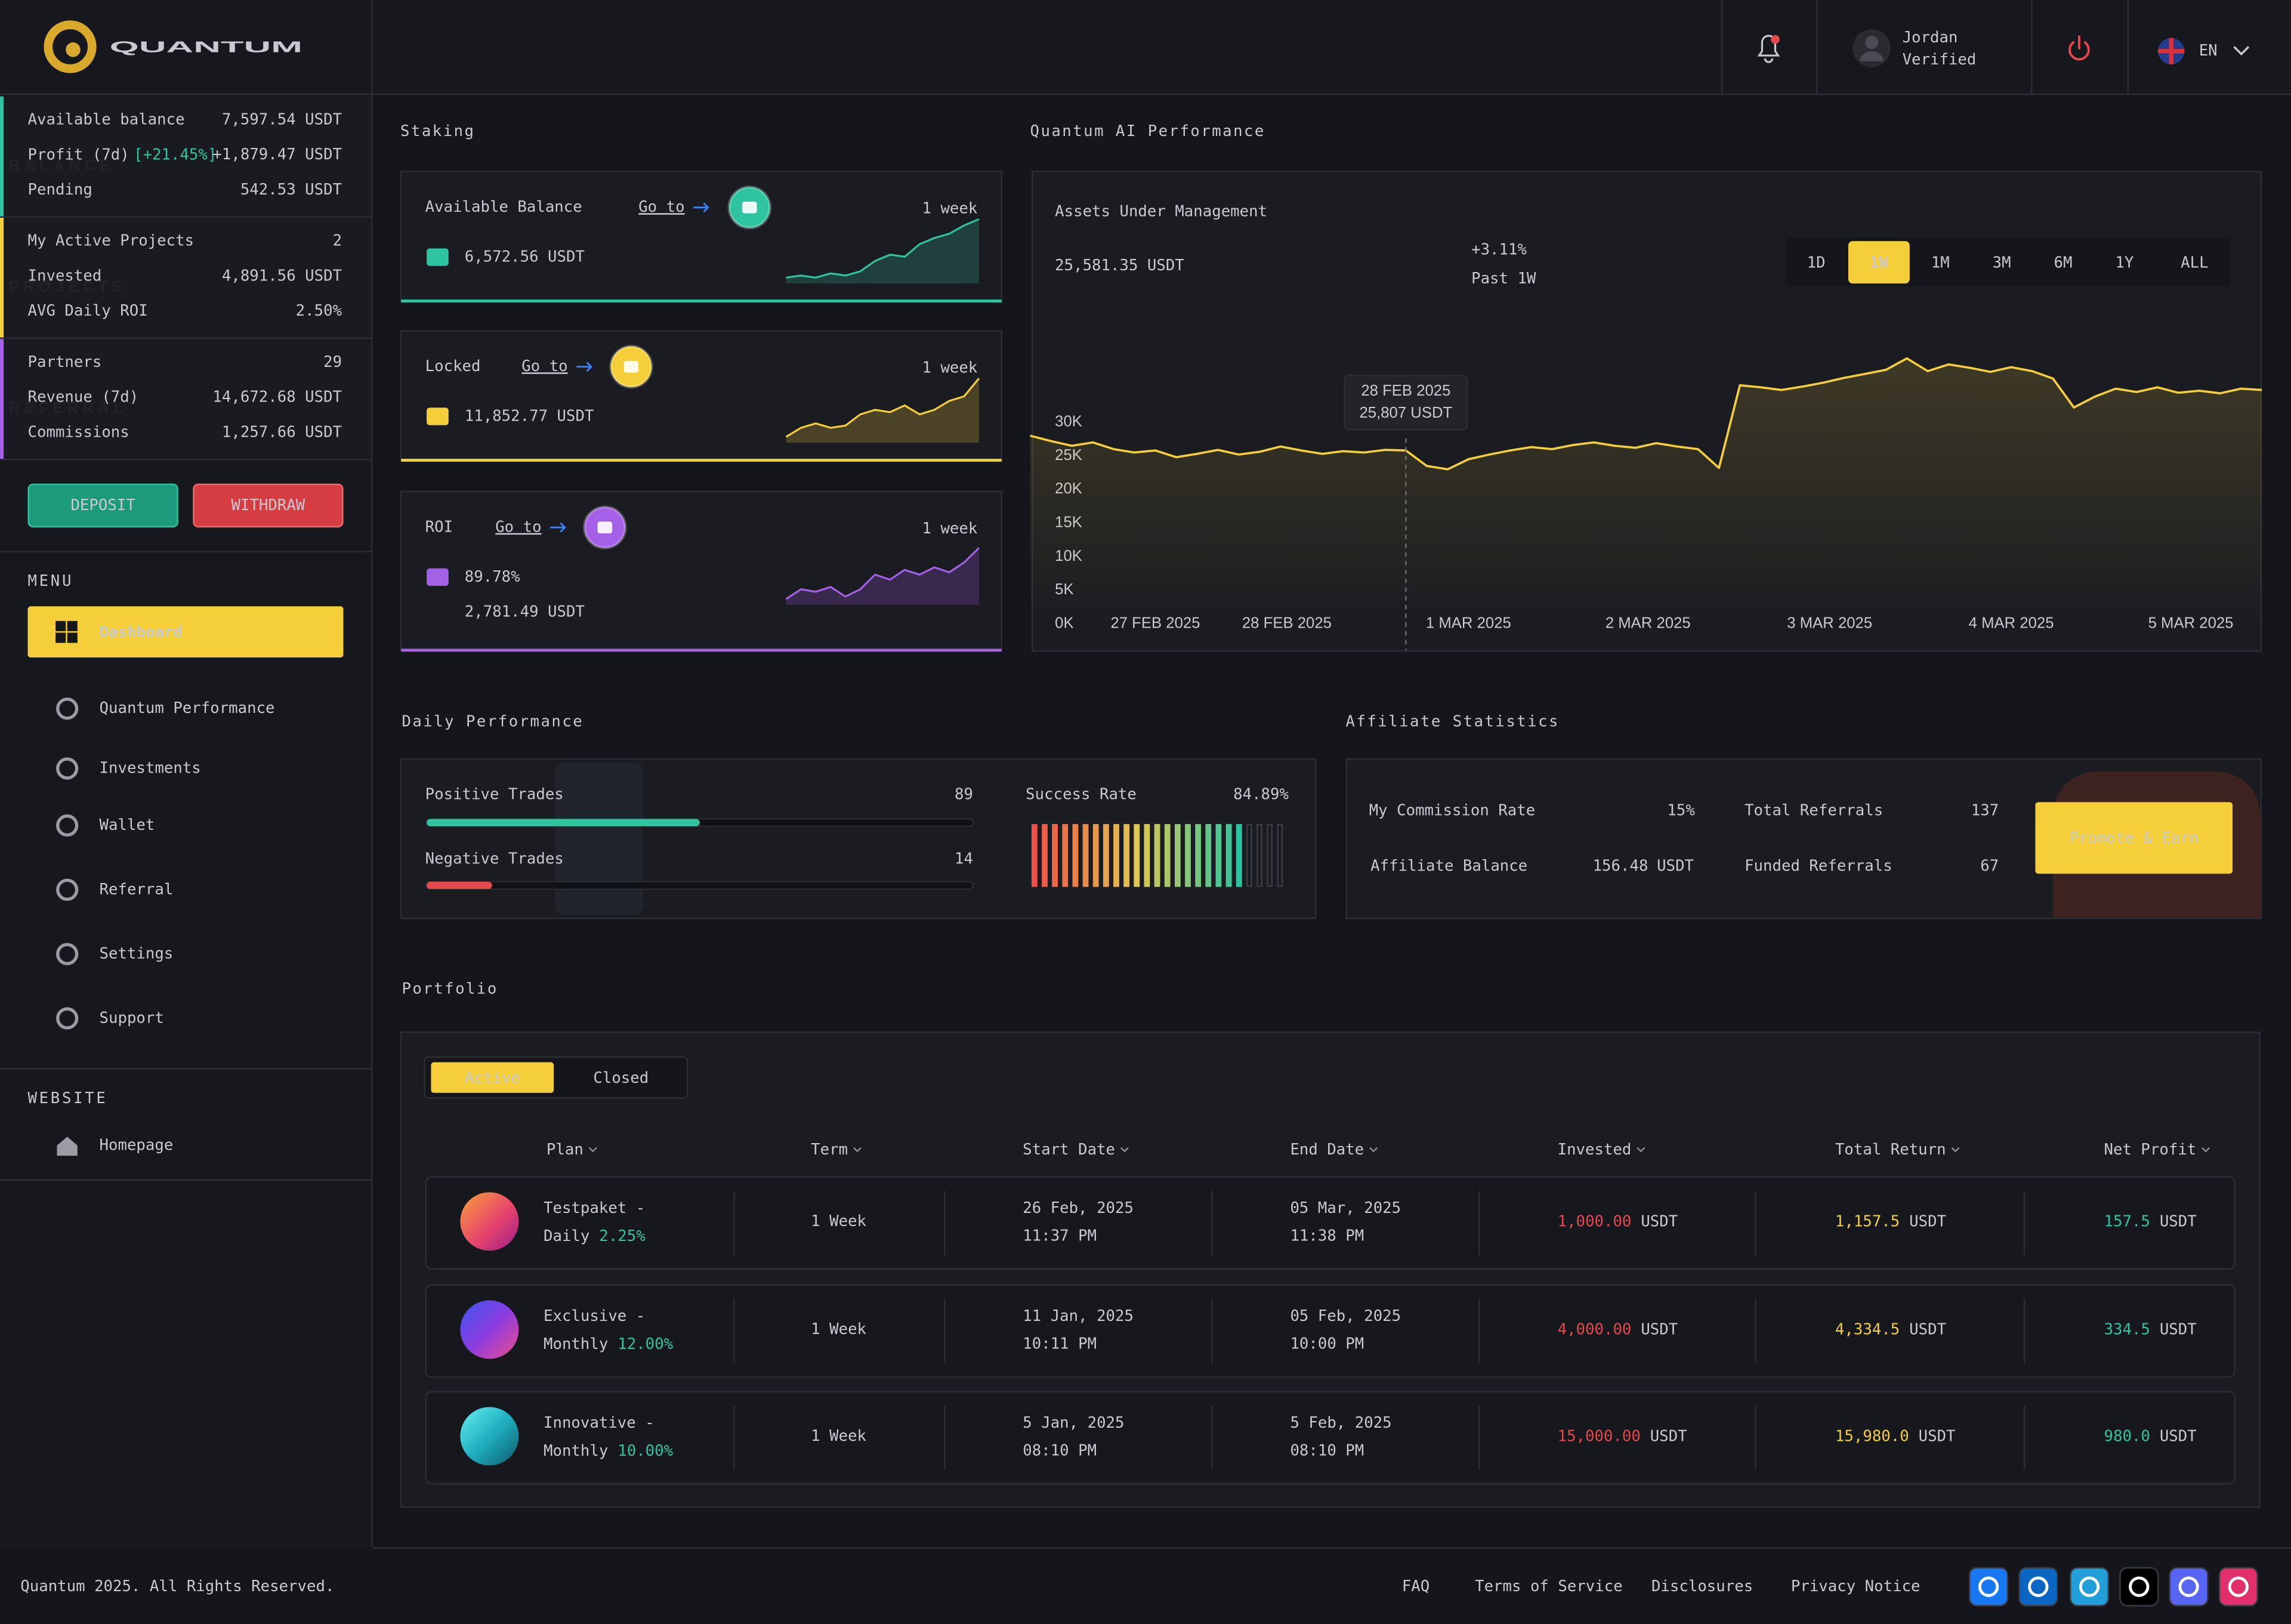 The width and height of the screenshot is (2291, 1624). Describe the element at coordinates (564, 1150) in the screenshot. I see `column-header: Plan` at that location.